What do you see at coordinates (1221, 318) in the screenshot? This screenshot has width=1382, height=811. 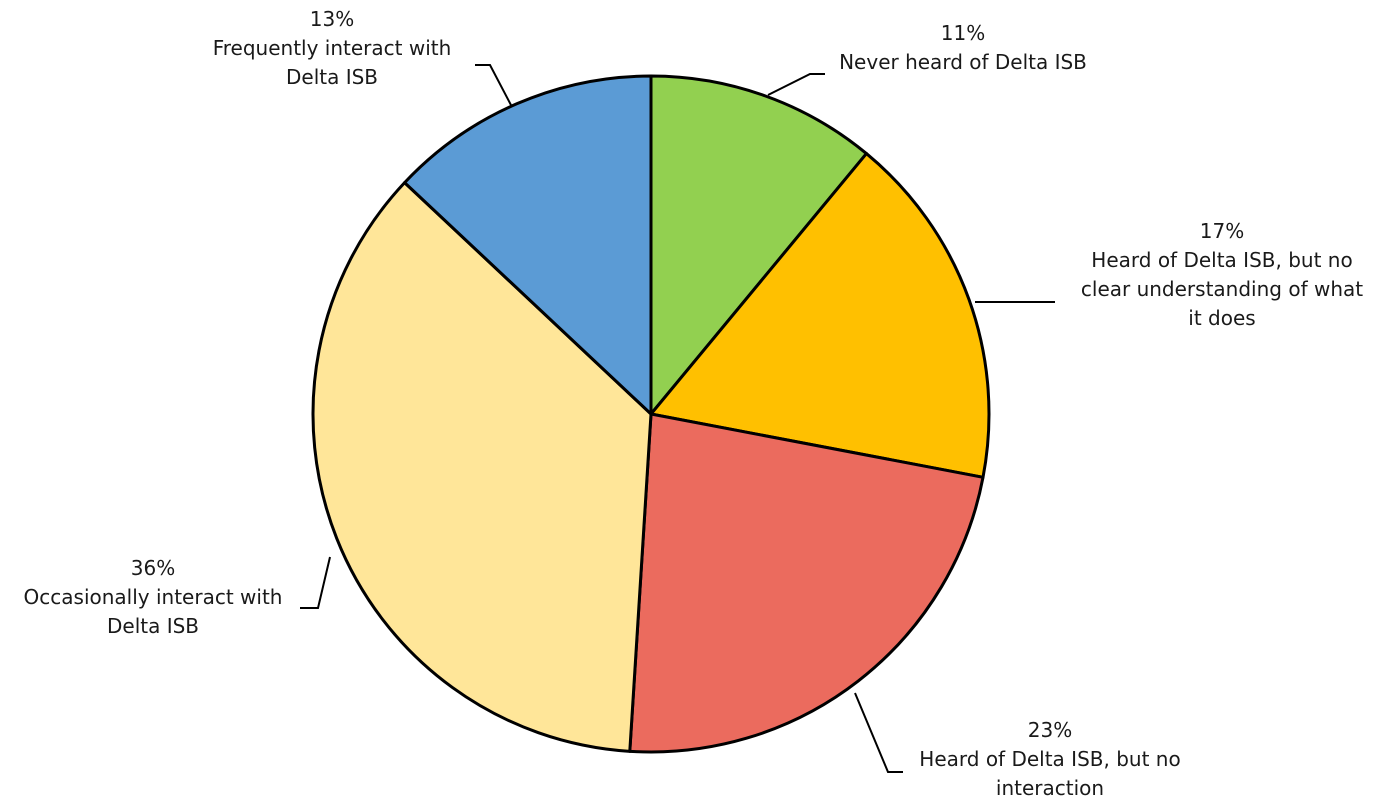 I see `data-label-category-line: it does` at bounding box center [1221, 318].